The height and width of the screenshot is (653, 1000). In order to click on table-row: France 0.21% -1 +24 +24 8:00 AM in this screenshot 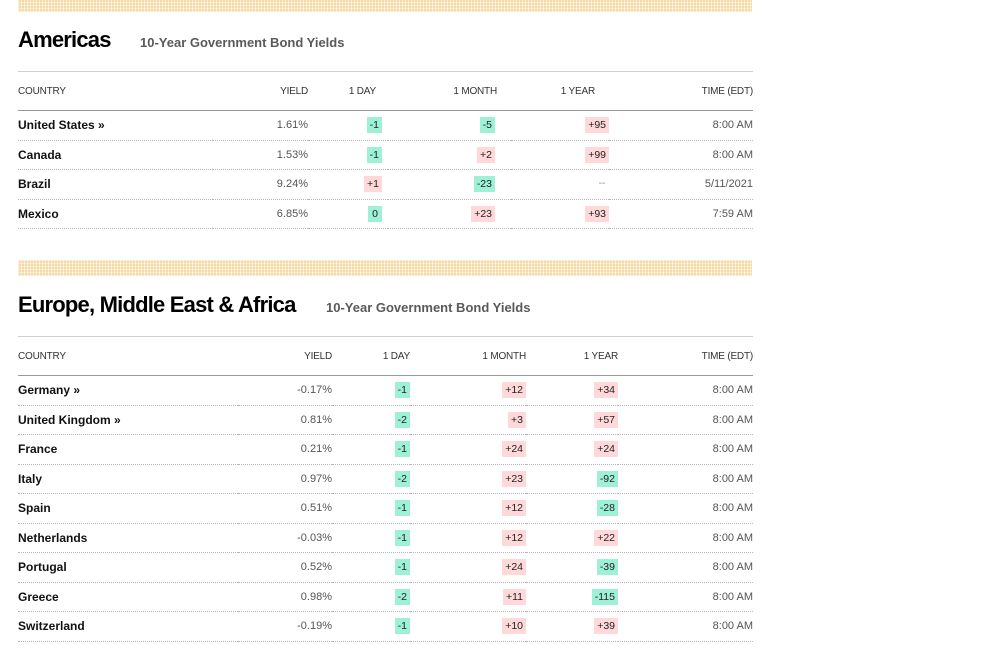, I will do `click(385, 449)`.